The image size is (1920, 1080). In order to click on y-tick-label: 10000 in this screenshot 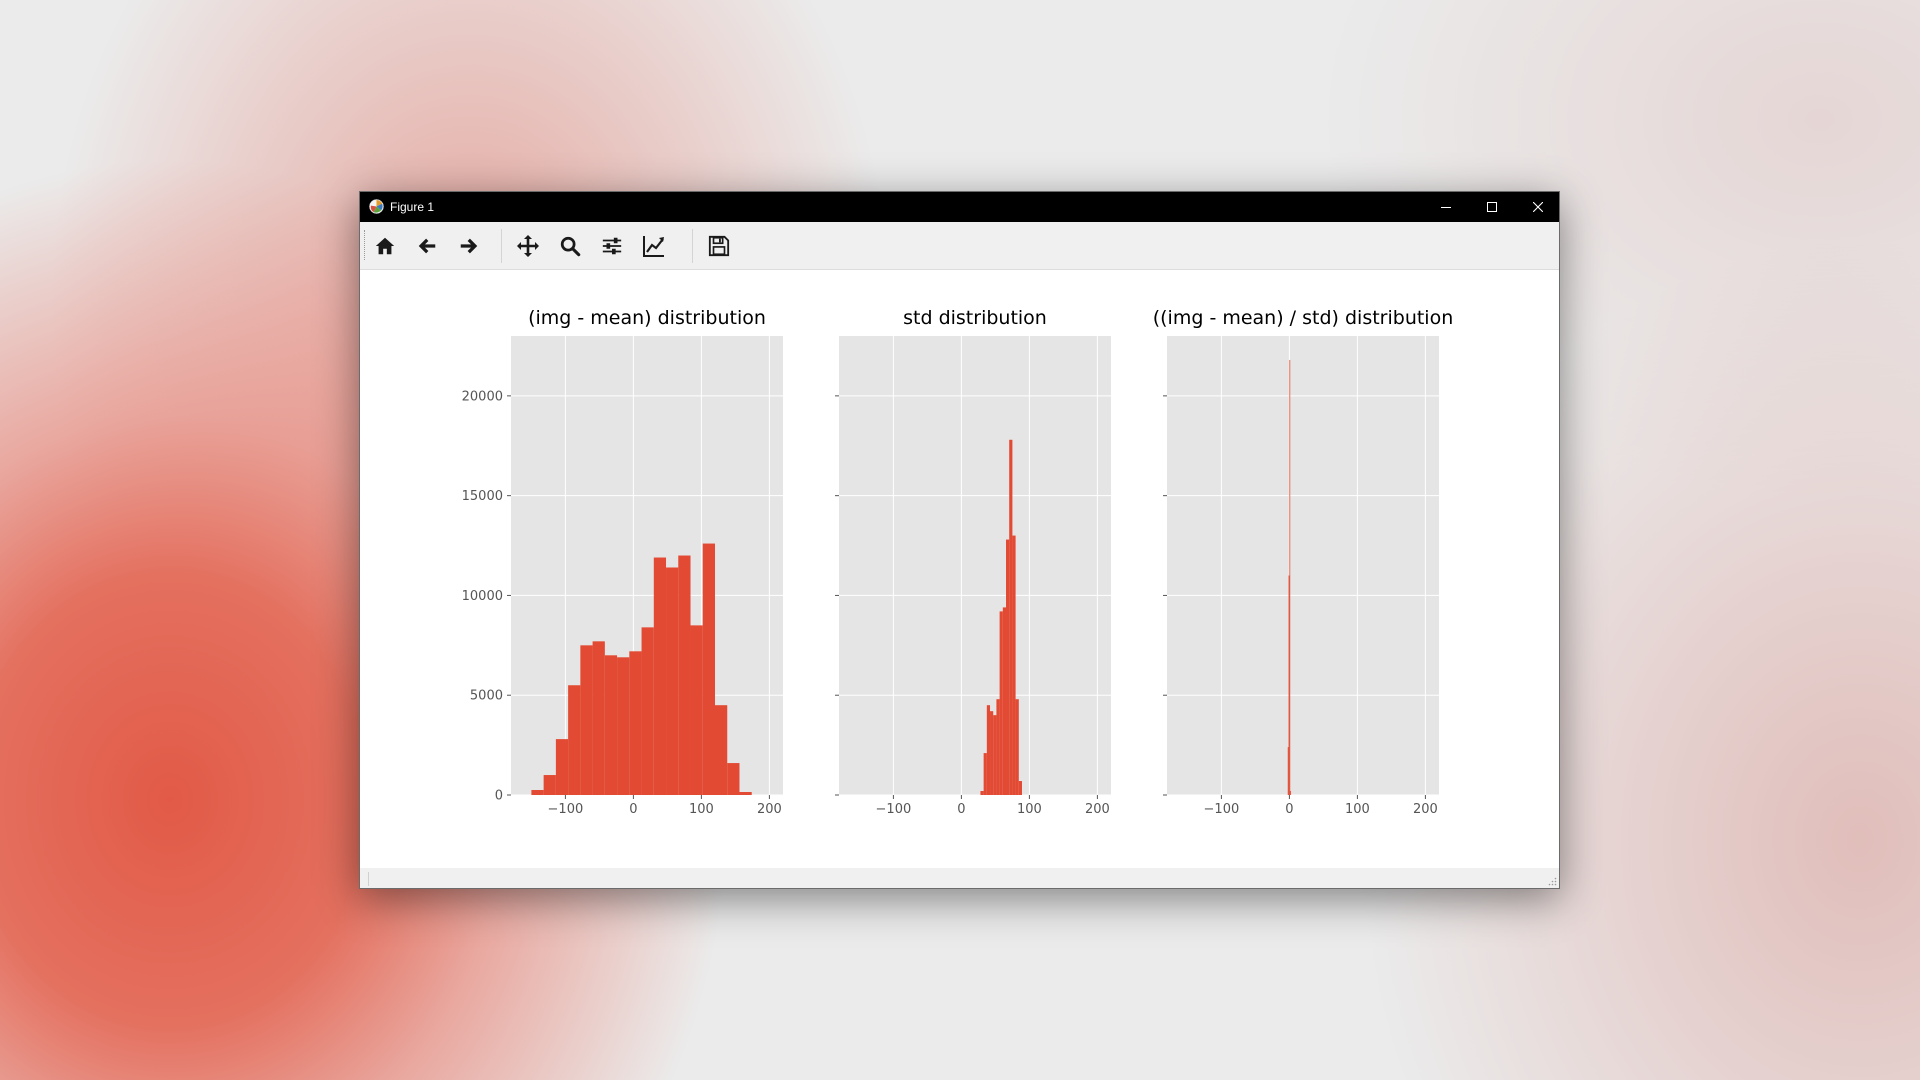, I will do `click(482, 596)`.